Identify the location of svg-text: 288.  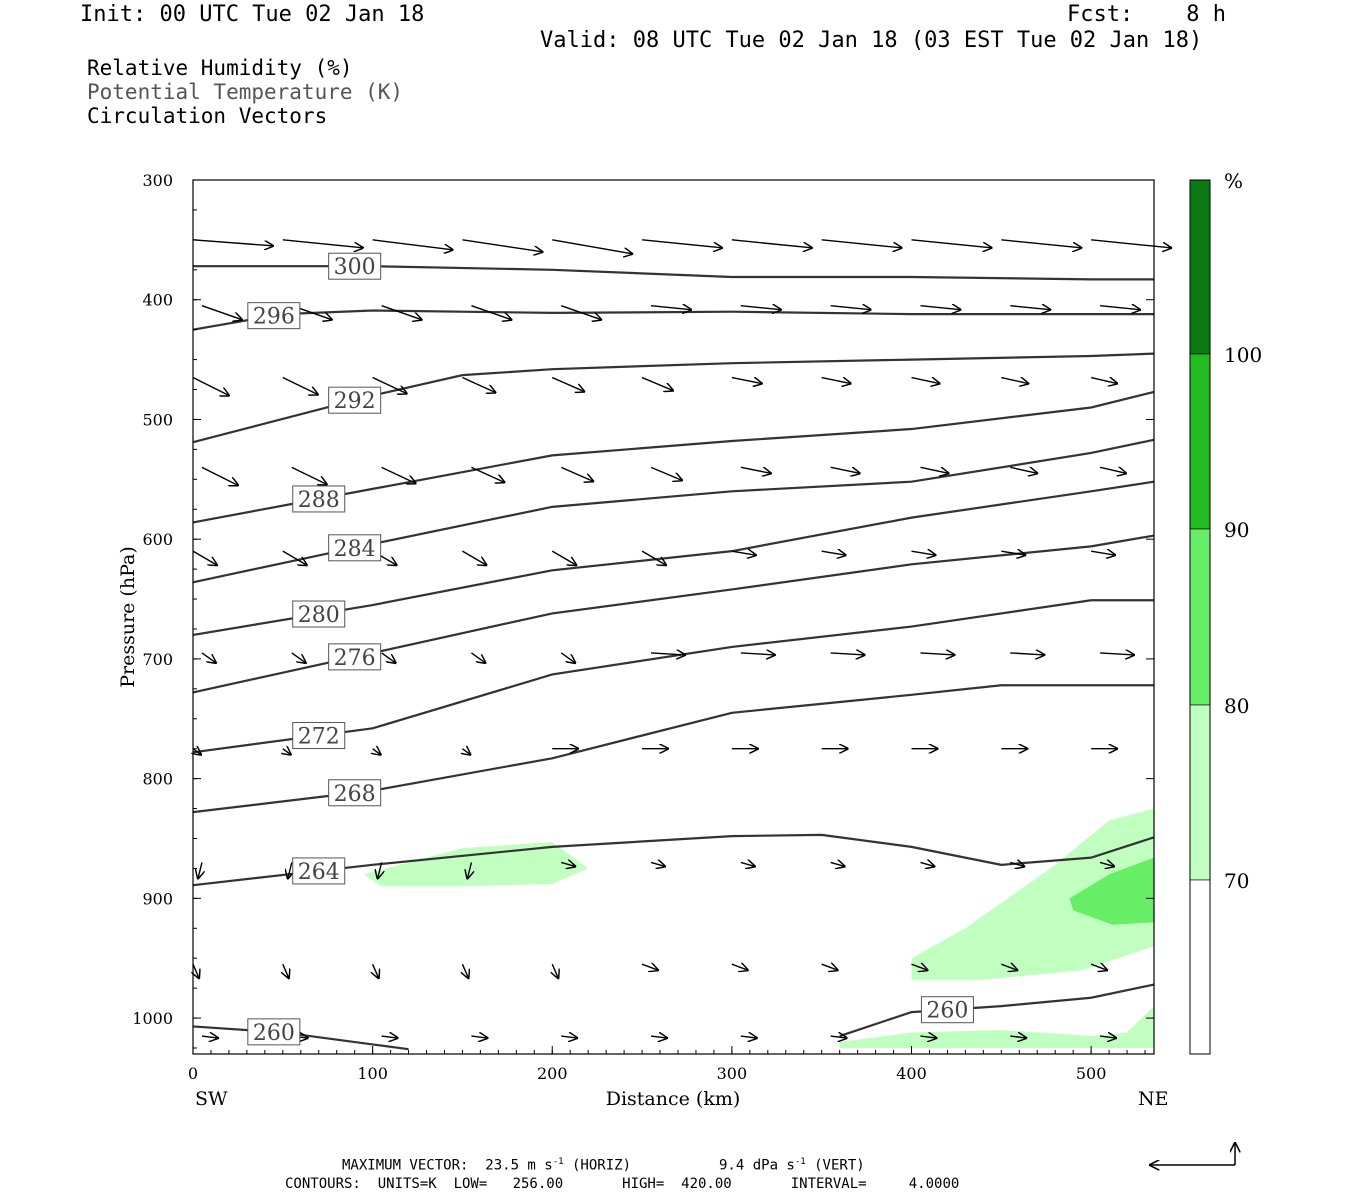
(319, 500).